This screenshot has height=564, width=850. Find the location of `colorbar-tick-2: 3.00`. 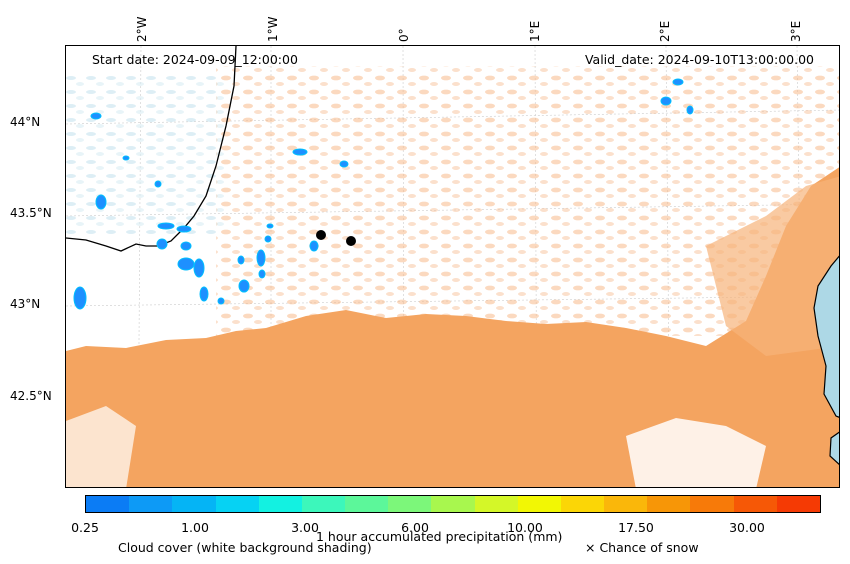

colorbar-tick-2: 3.00 is located at coordinates (305, 527).